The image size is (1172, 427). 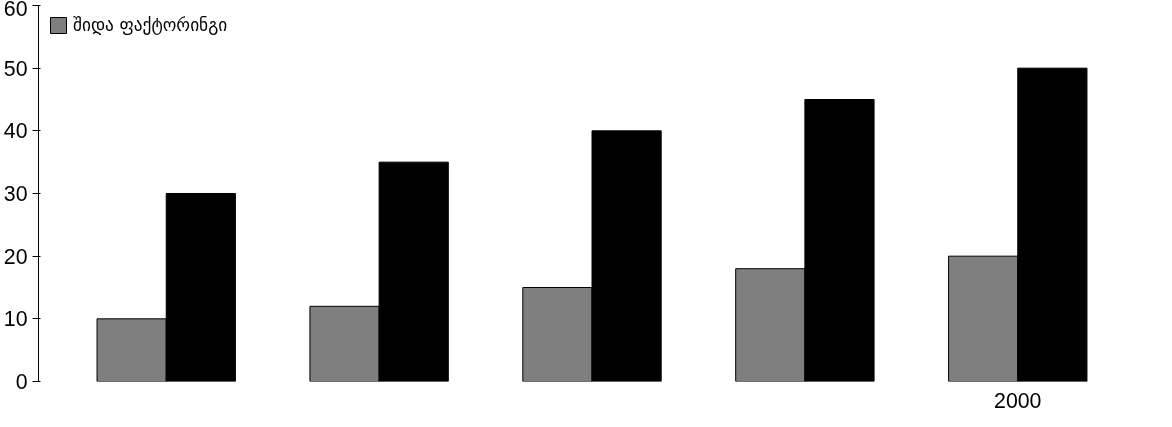 I want to click on y-tick-label: 50, so click(x=15, y=68).